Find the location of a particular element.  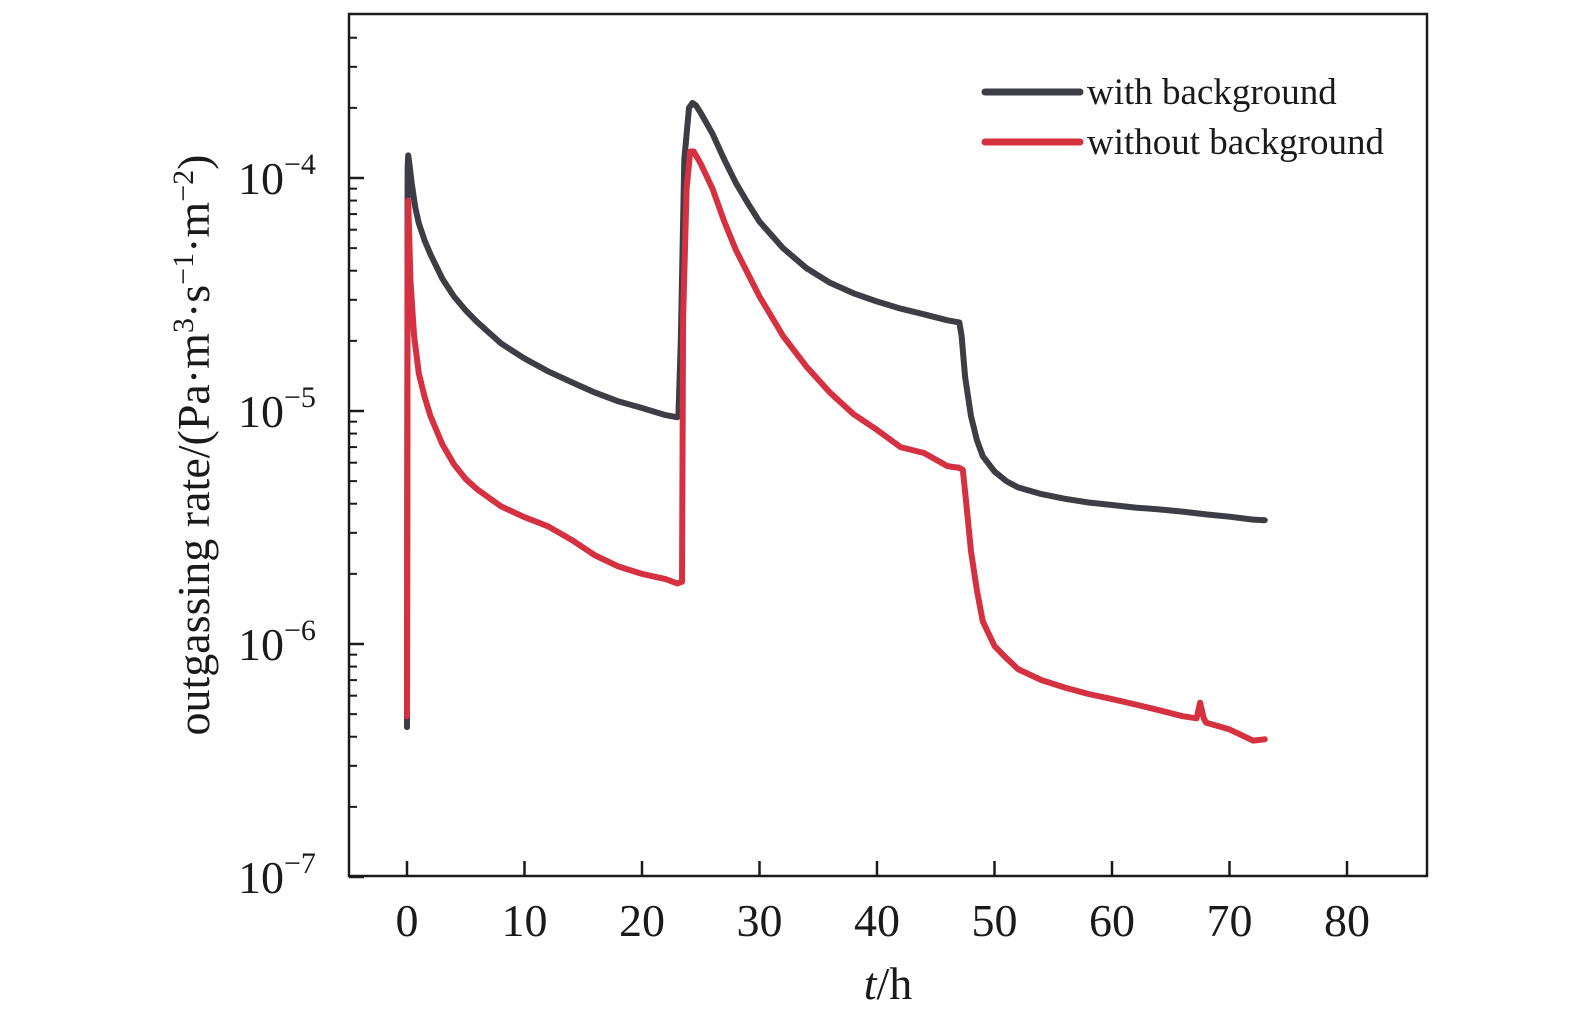

y-tick-label: 10⁻⁵ is located at coordinates (277, 409).